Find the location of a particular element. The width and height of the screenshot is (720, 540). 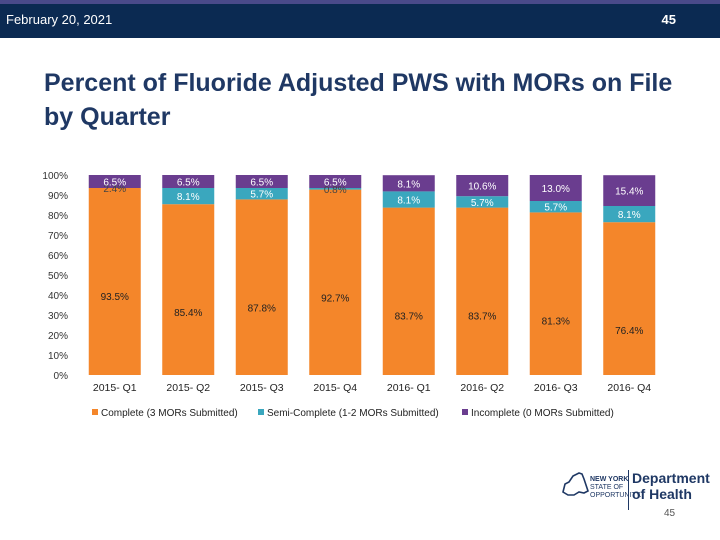

header-date: February 20, 2021 is located at coordinates (59, 19).